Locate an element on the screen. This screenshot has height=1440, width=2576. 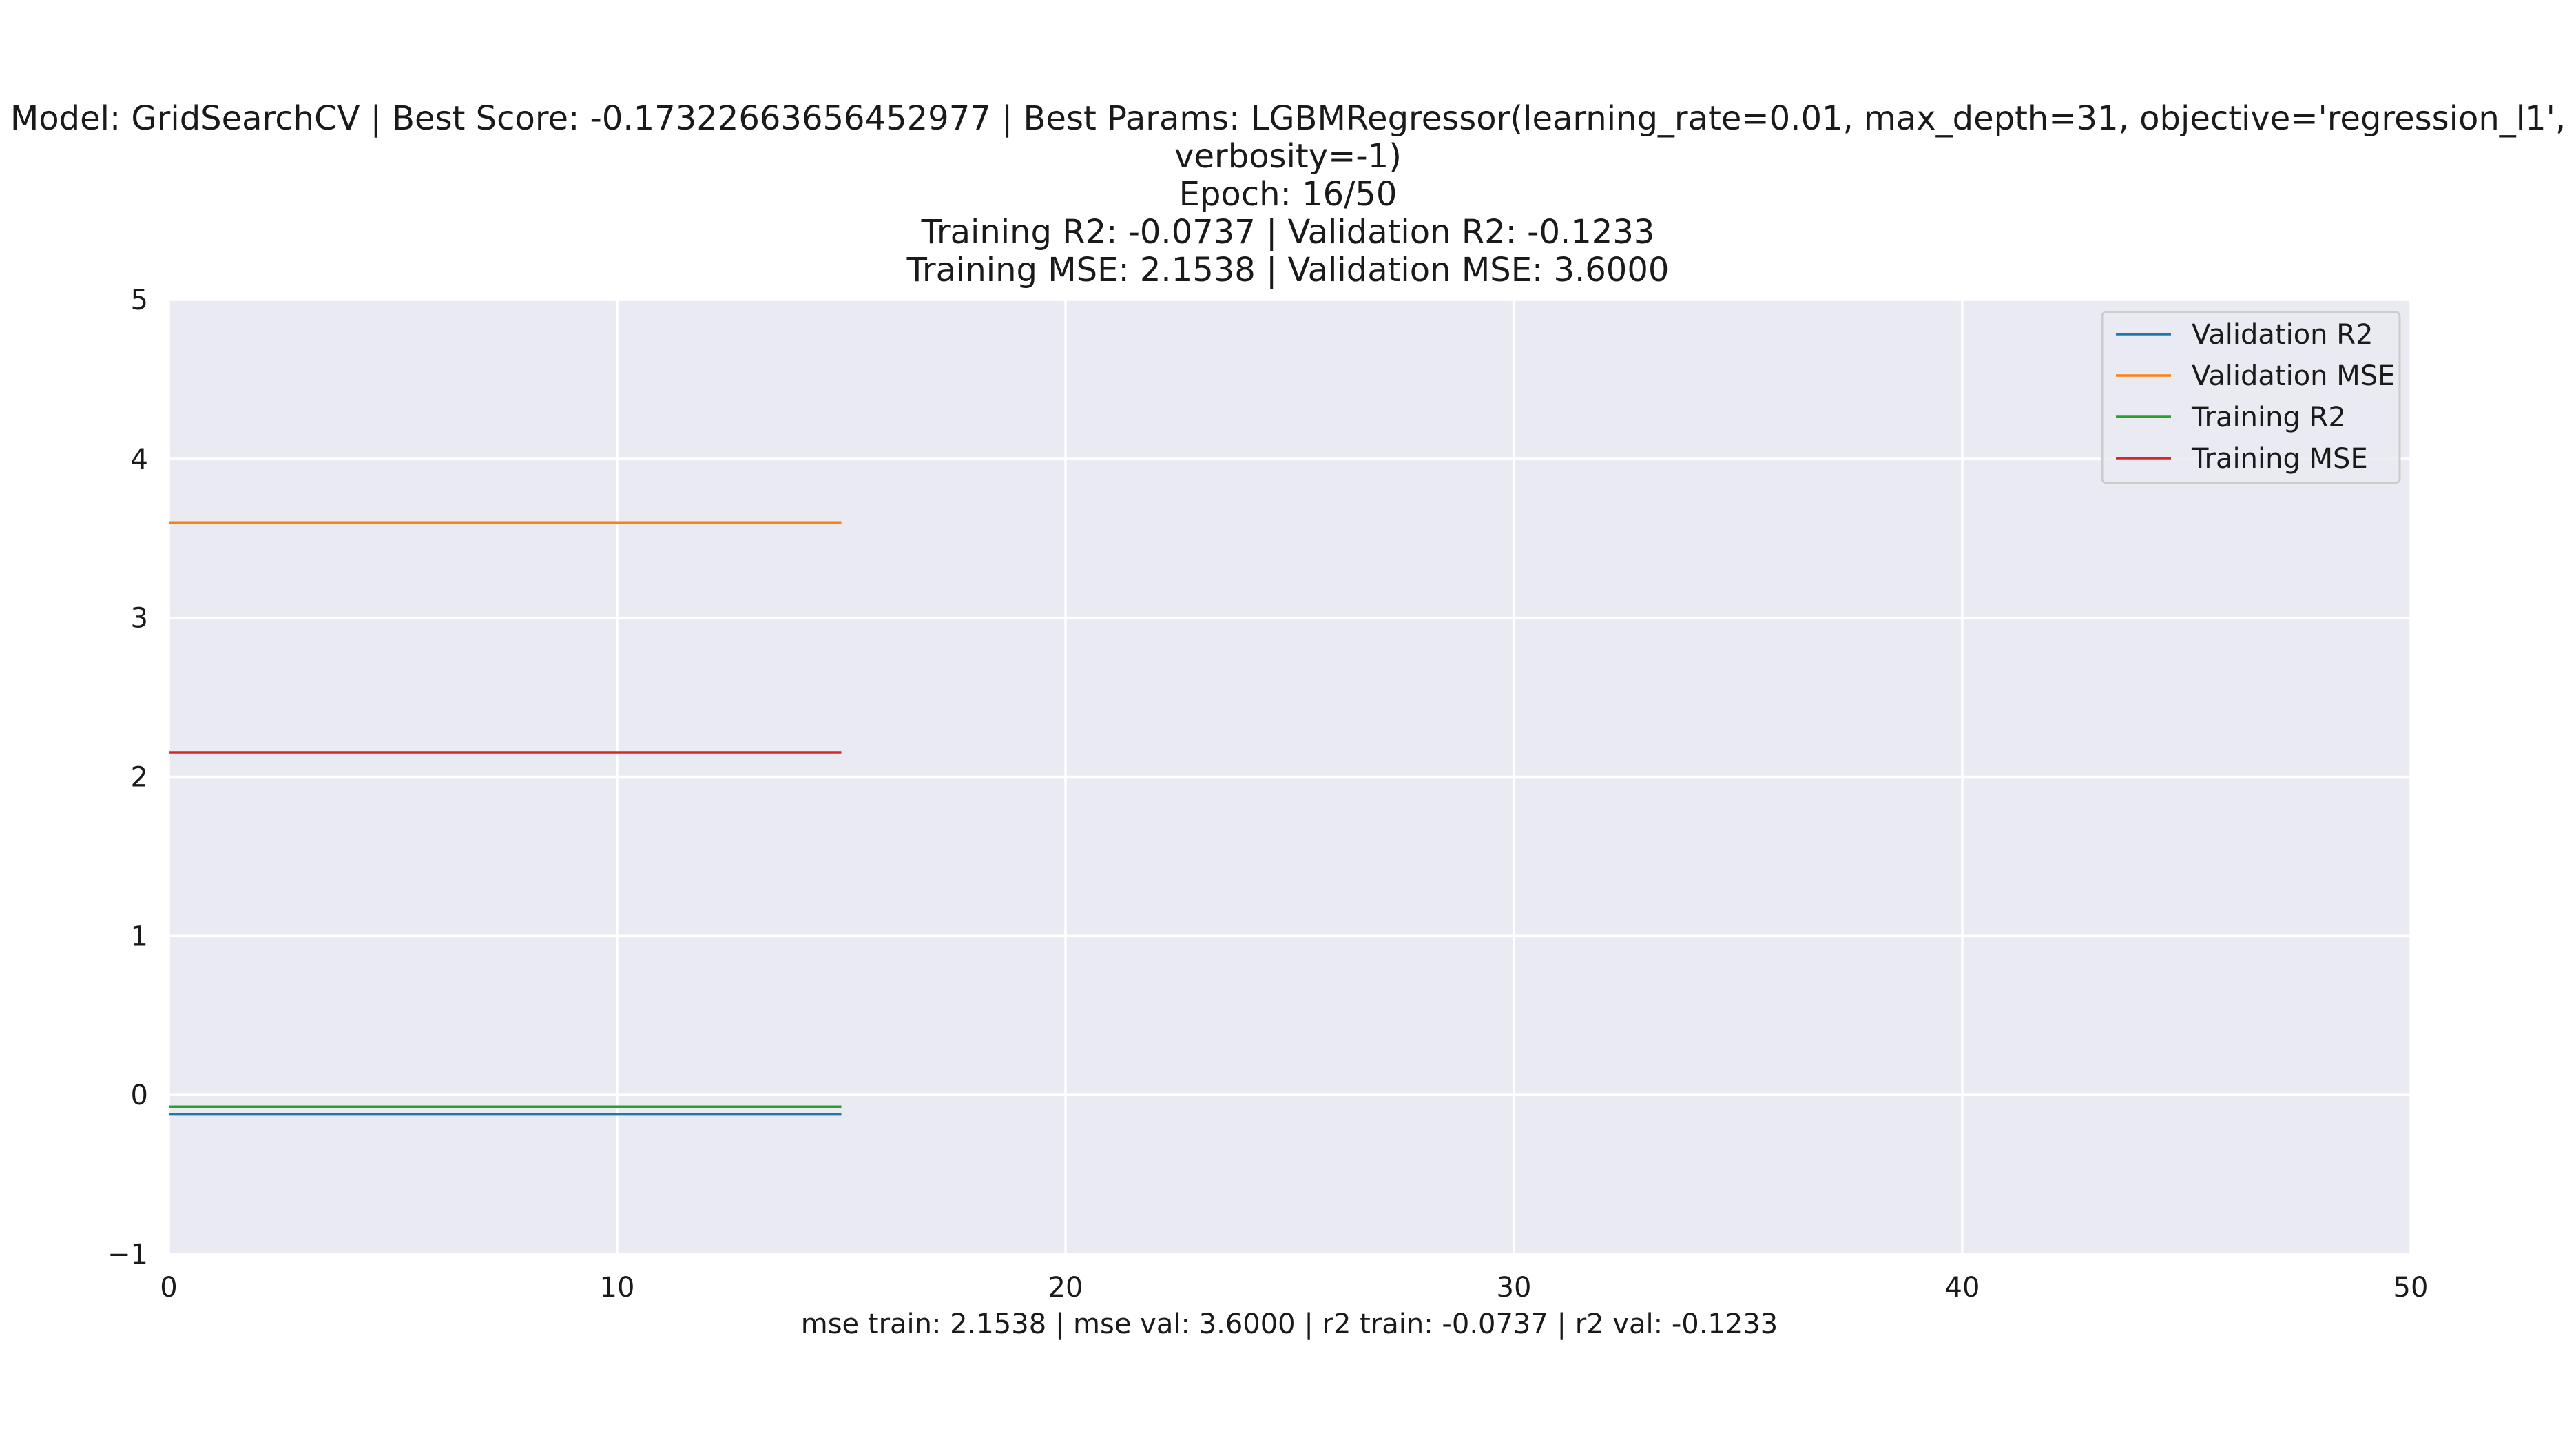
legend-label: Validation R2 is located at coordinates (2282, 335).